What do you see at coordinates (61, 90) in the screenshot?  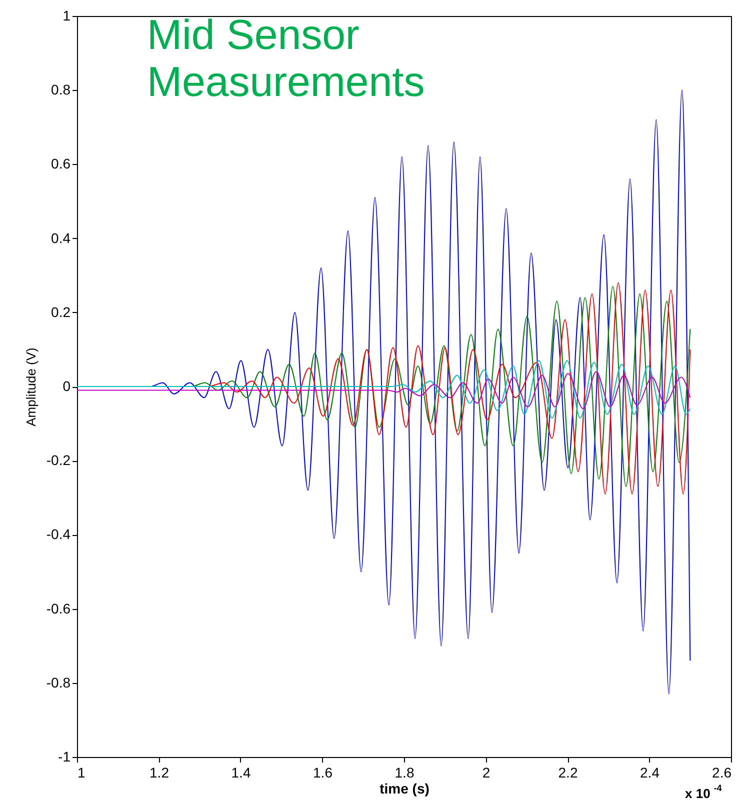 I see `y-tick-label: 0.8` at bounding box center [61, 90].